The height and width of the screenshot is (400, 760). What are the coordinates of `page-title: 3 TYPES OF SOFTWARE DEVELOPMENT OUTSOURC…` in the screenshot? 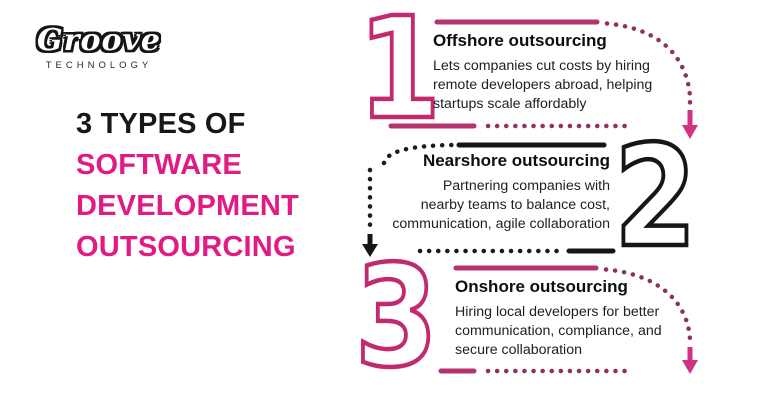 It's located at (187, 186).